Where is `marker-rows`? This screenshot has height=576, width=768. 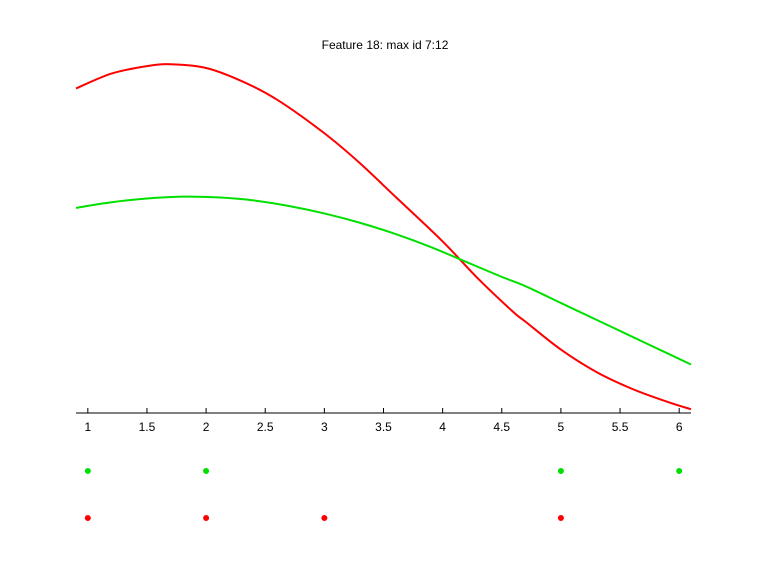
marker-rows is located at coordinates (383, 494).